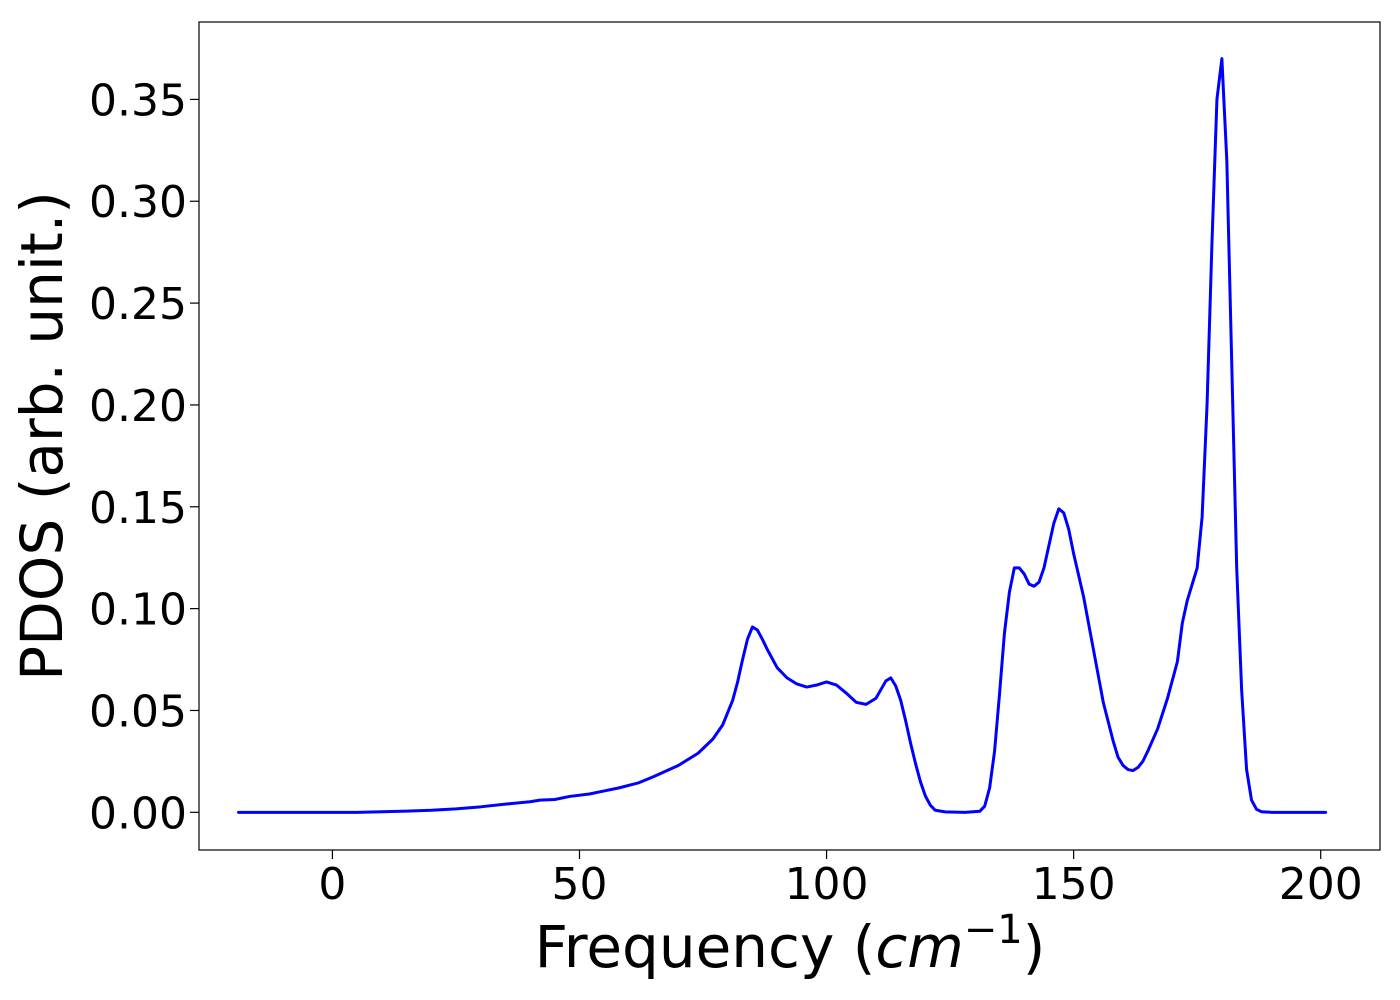 This screenshot has height=1000, width=1400. I want to click on y-tick-label: 0.00, so click(138, 813).